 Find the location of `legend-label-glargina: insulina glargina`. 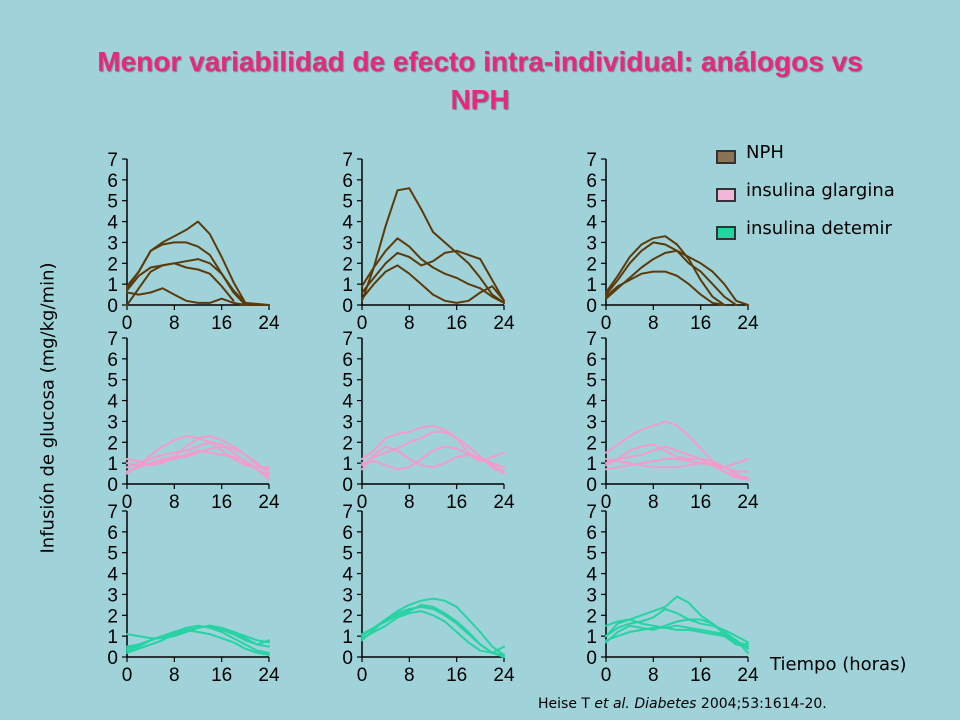

legend-label-glargina: insulina glargina is located at coordinates (820, 190).